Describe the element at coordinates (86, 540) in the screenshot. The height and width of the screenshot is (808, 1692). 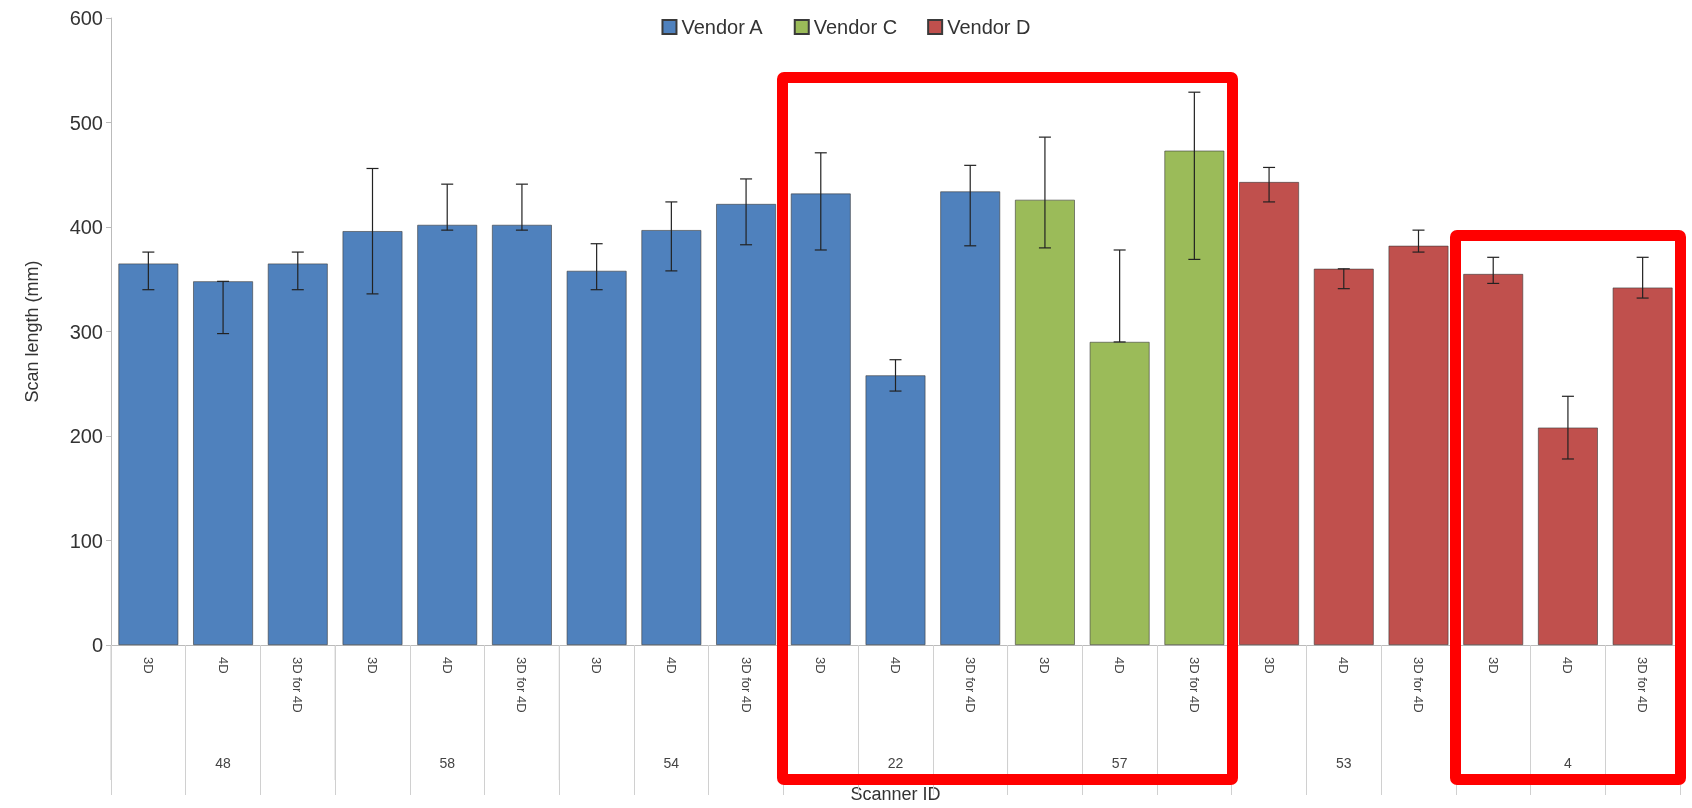
I see `y-tick-label: 100` at that location.